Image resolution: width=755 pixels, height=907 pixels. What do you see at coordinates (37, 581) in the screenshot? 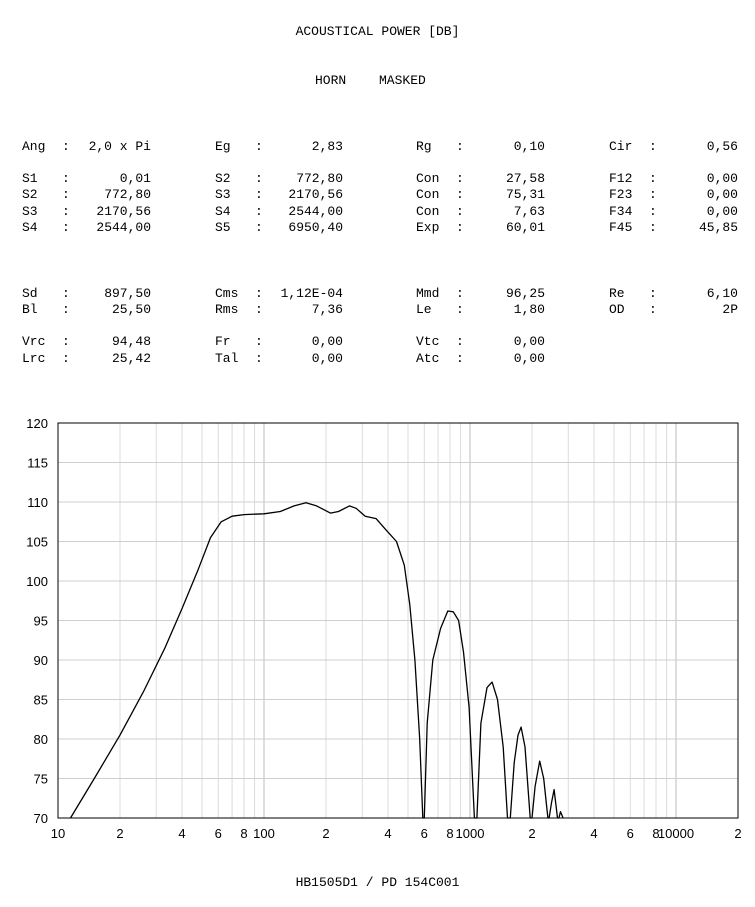
I see `y-tick-label: 100` at bounding box center [37, 581].